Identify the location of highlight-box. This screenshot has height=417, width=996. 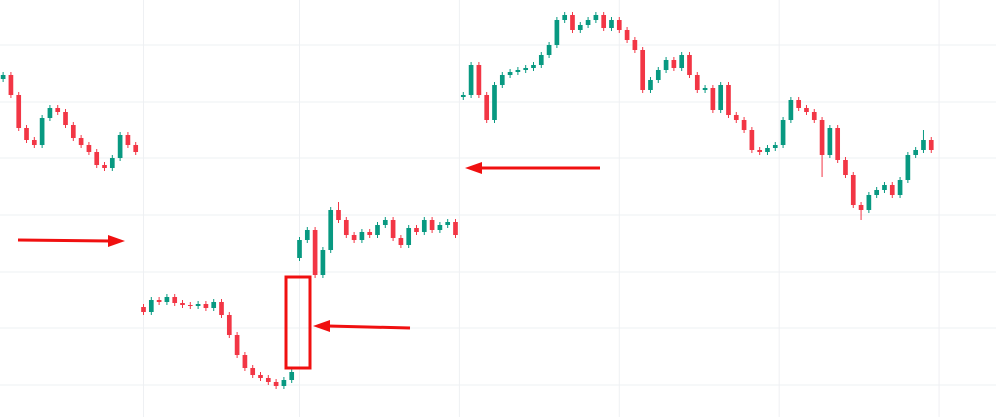
(298, 322).